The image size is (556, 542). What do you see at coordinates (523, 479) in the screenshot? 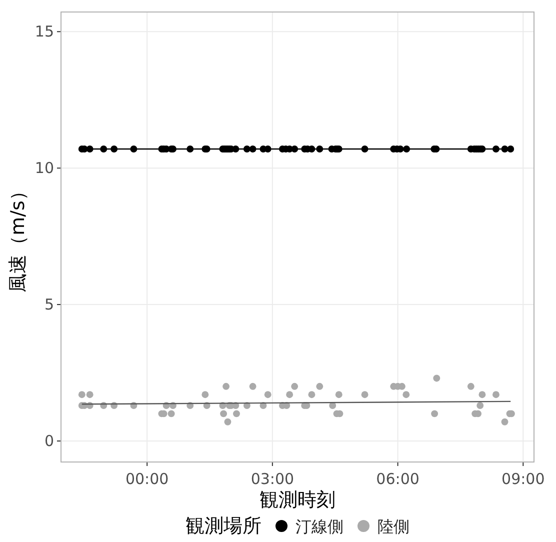
I see `x-tick-label: 09:00` at bounding box center [523, 479].